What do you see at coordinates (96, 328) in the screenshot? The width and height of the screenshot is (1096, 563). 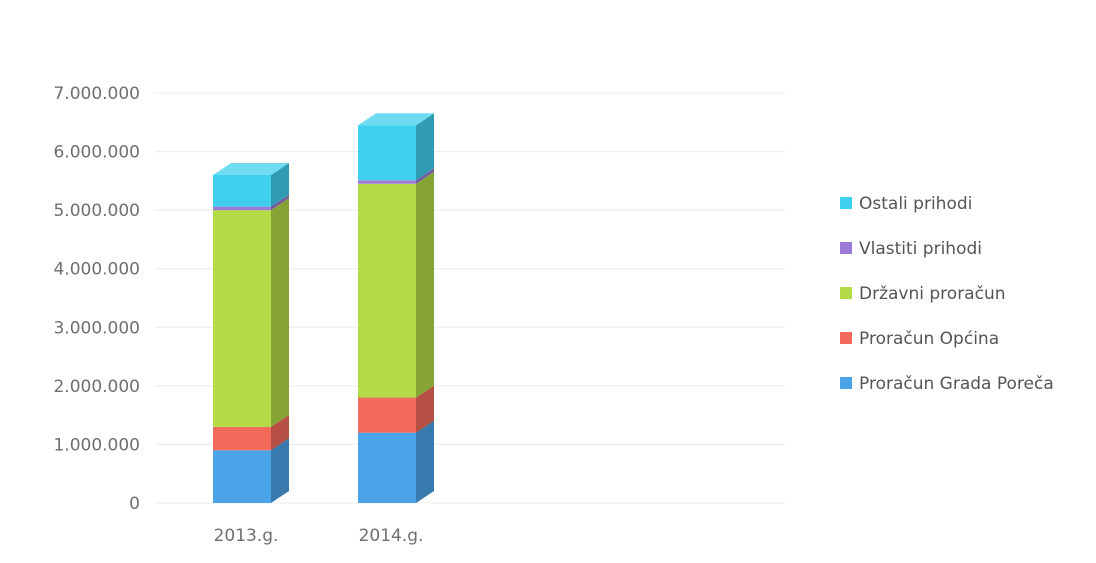 I see `y-tick-label: 3.000.000` at bounding box center [96, 328].